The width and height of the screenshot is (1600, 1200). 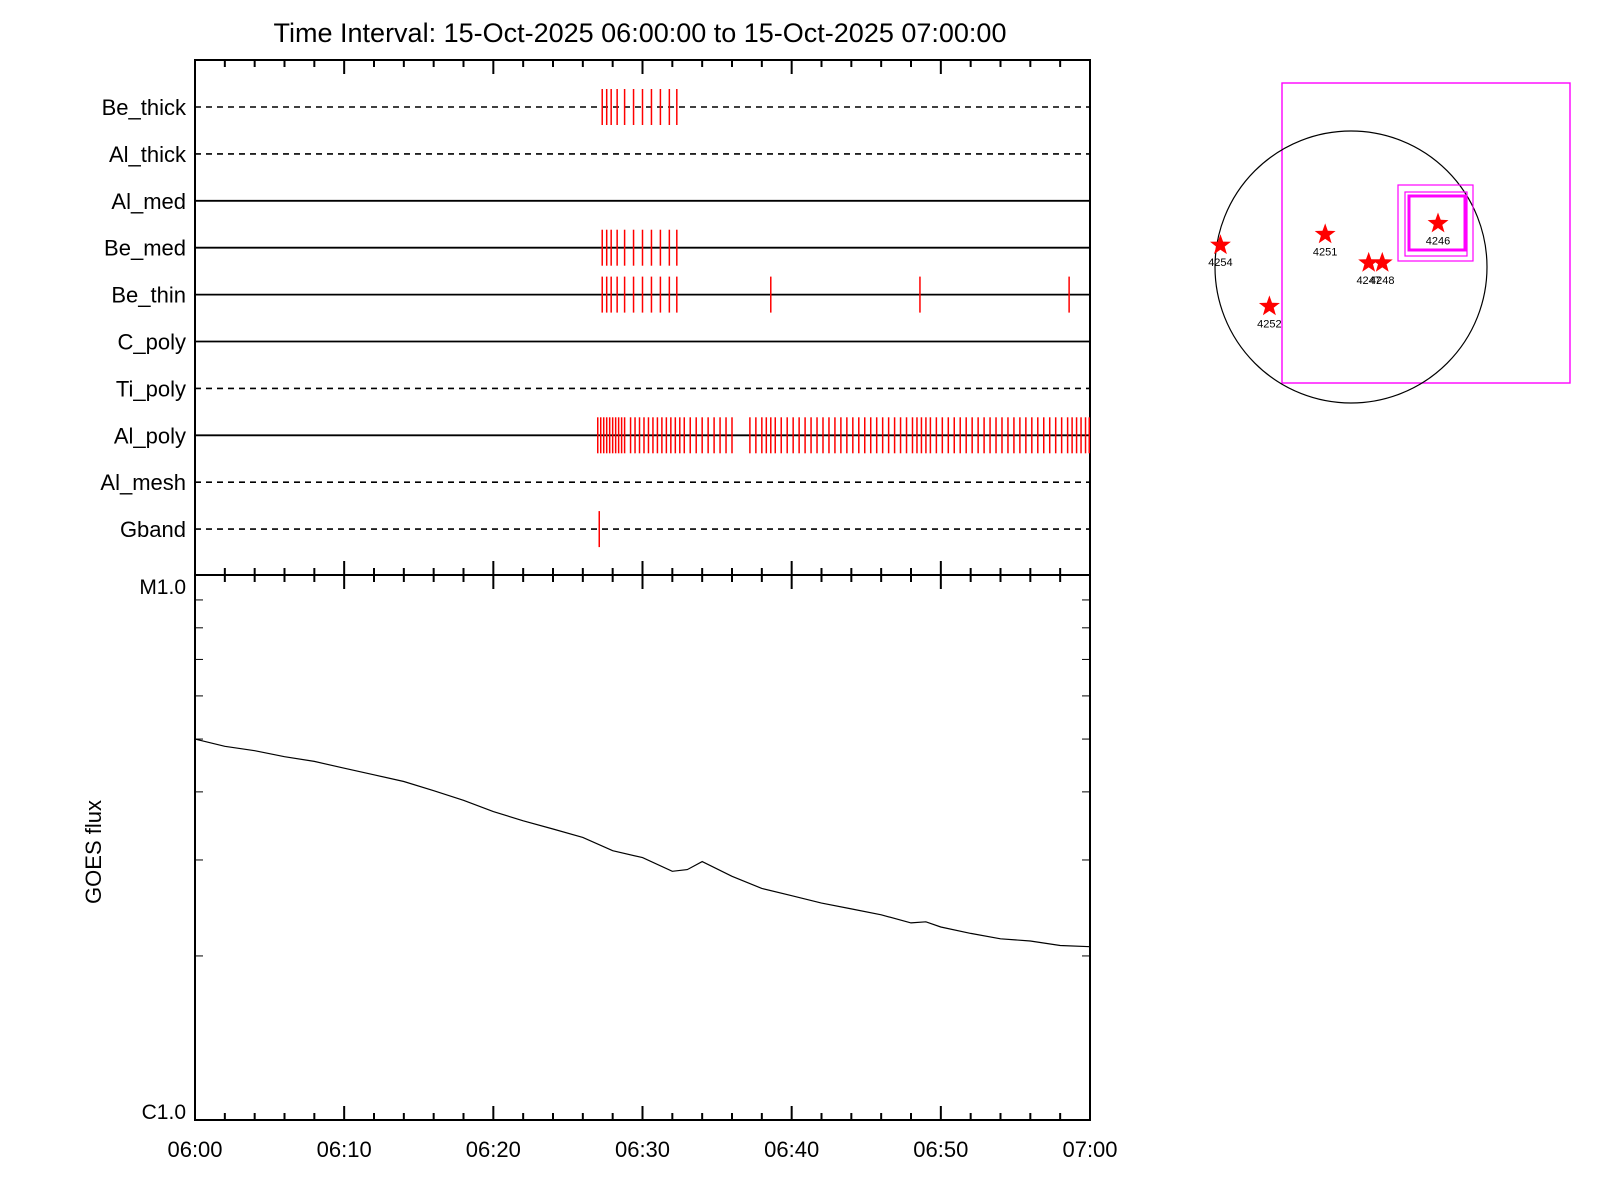 I want to click on timeline-row-be-thick: Be_thick, so click(x=596, y=107).